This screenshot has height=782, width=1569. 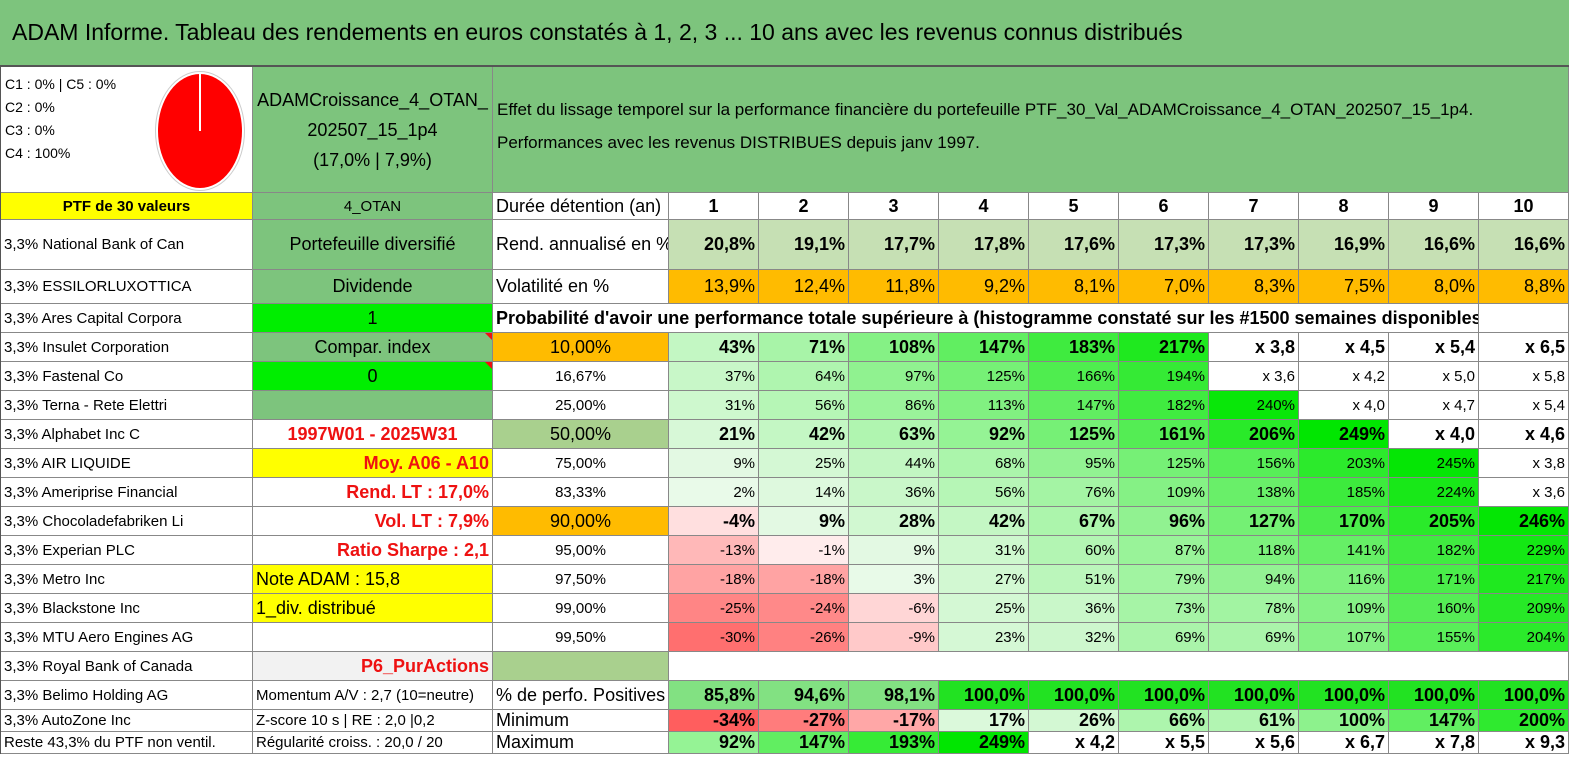 What do you see at coordinates (714, 608) in the screenshot?
I see `quantile-value: -25%` at bounding box center [714, 608].